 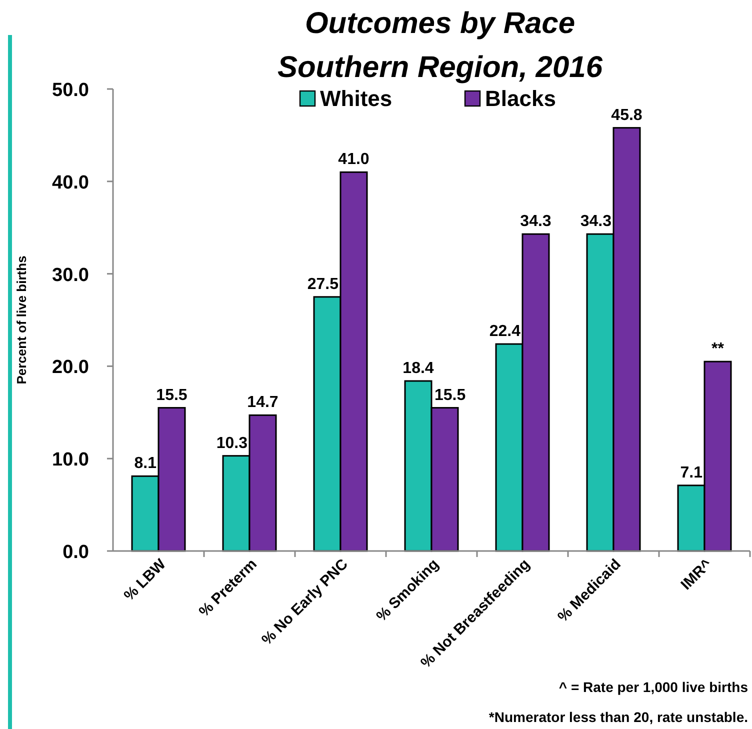 What do you see at coordinates (520, 98) in the screenshot?
I see `legend-label: Blacks` at bounding box center [520, 98].